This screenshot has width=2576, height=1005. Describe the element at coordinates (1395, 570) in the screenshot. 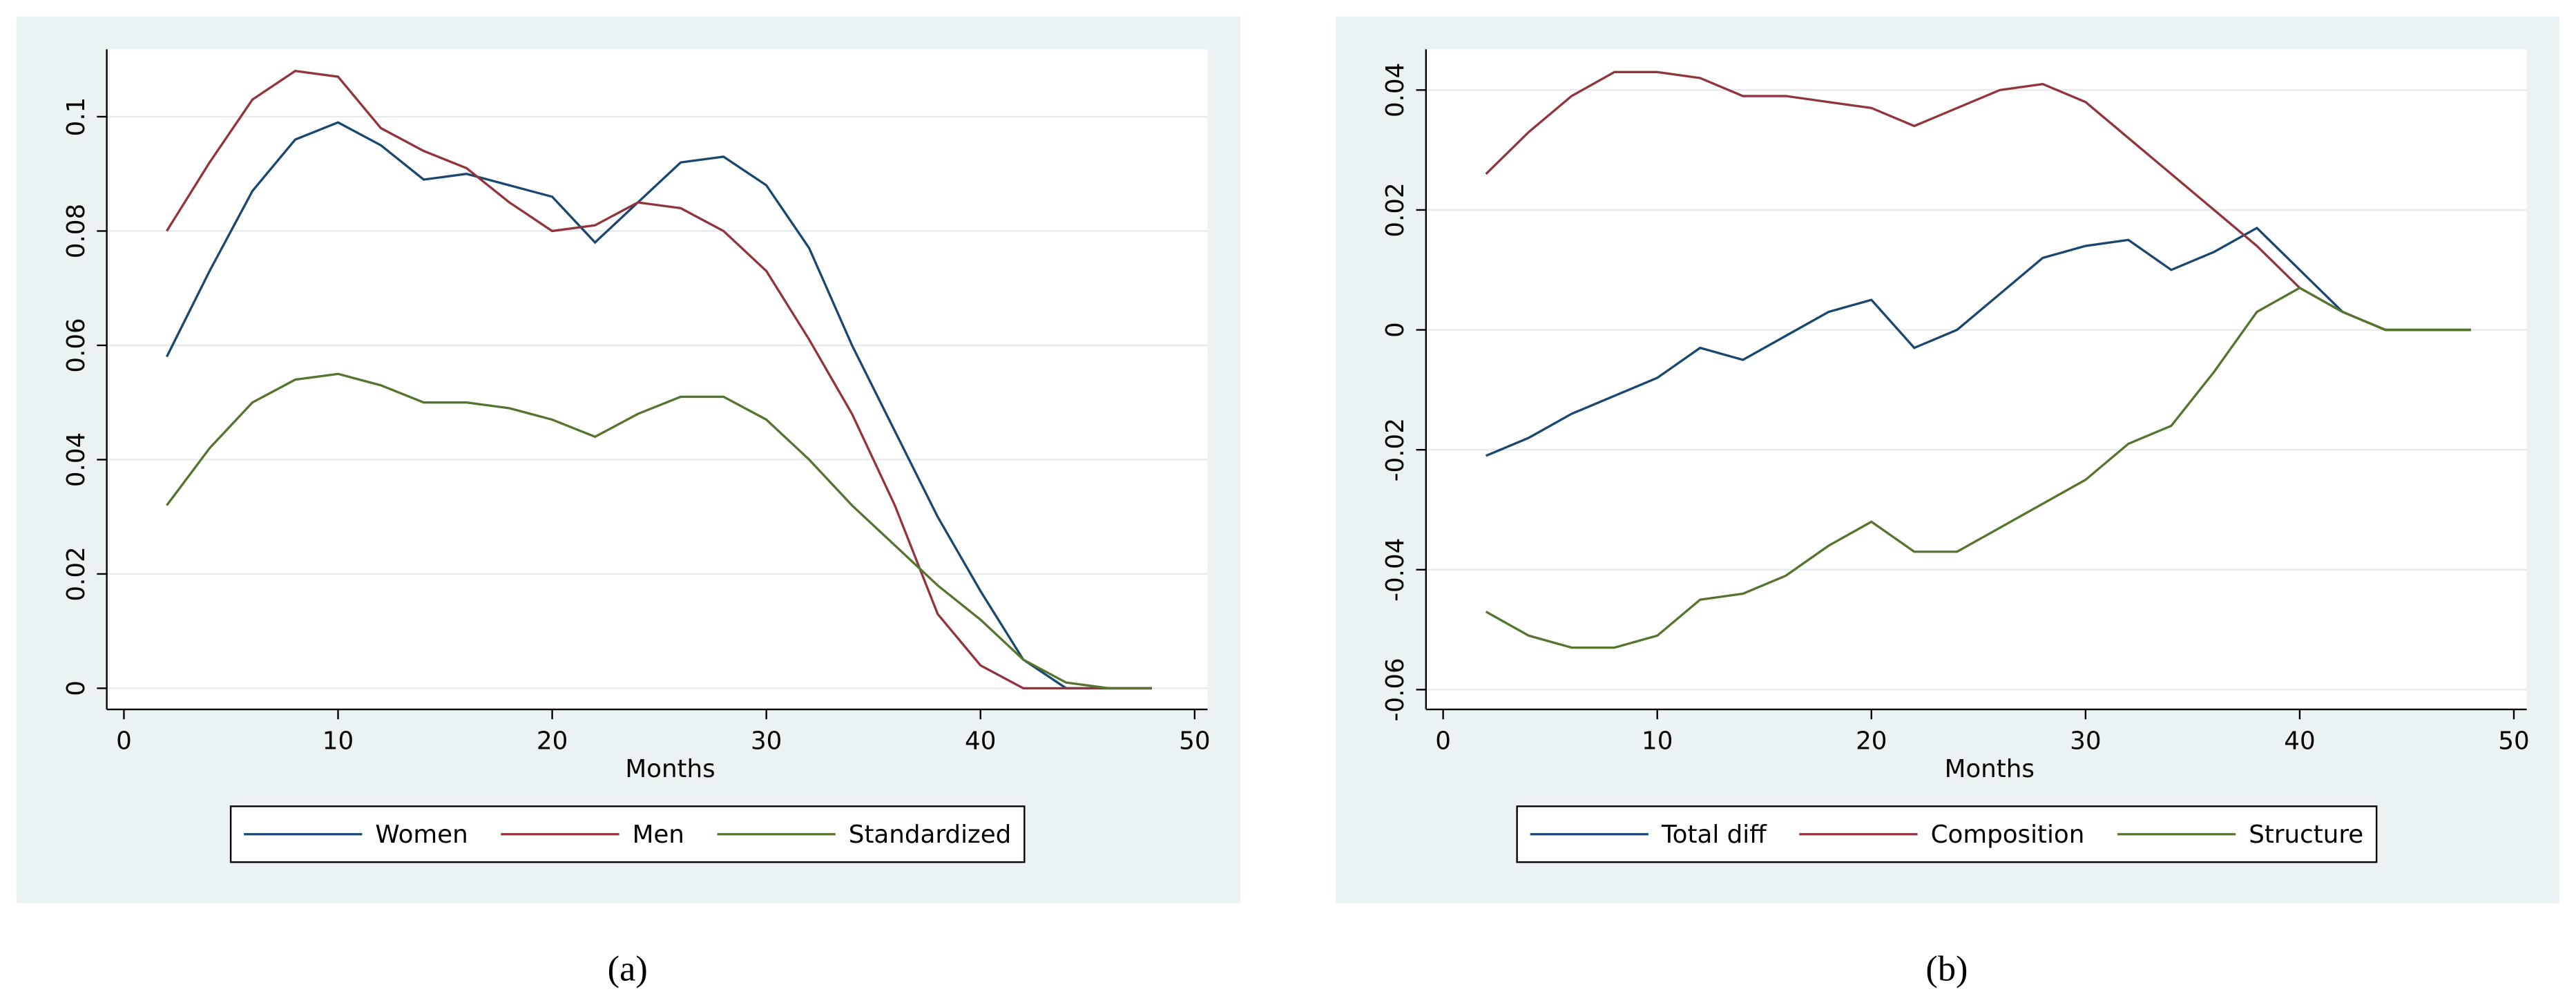

I see `y-tick-label: -0.04` at that location.